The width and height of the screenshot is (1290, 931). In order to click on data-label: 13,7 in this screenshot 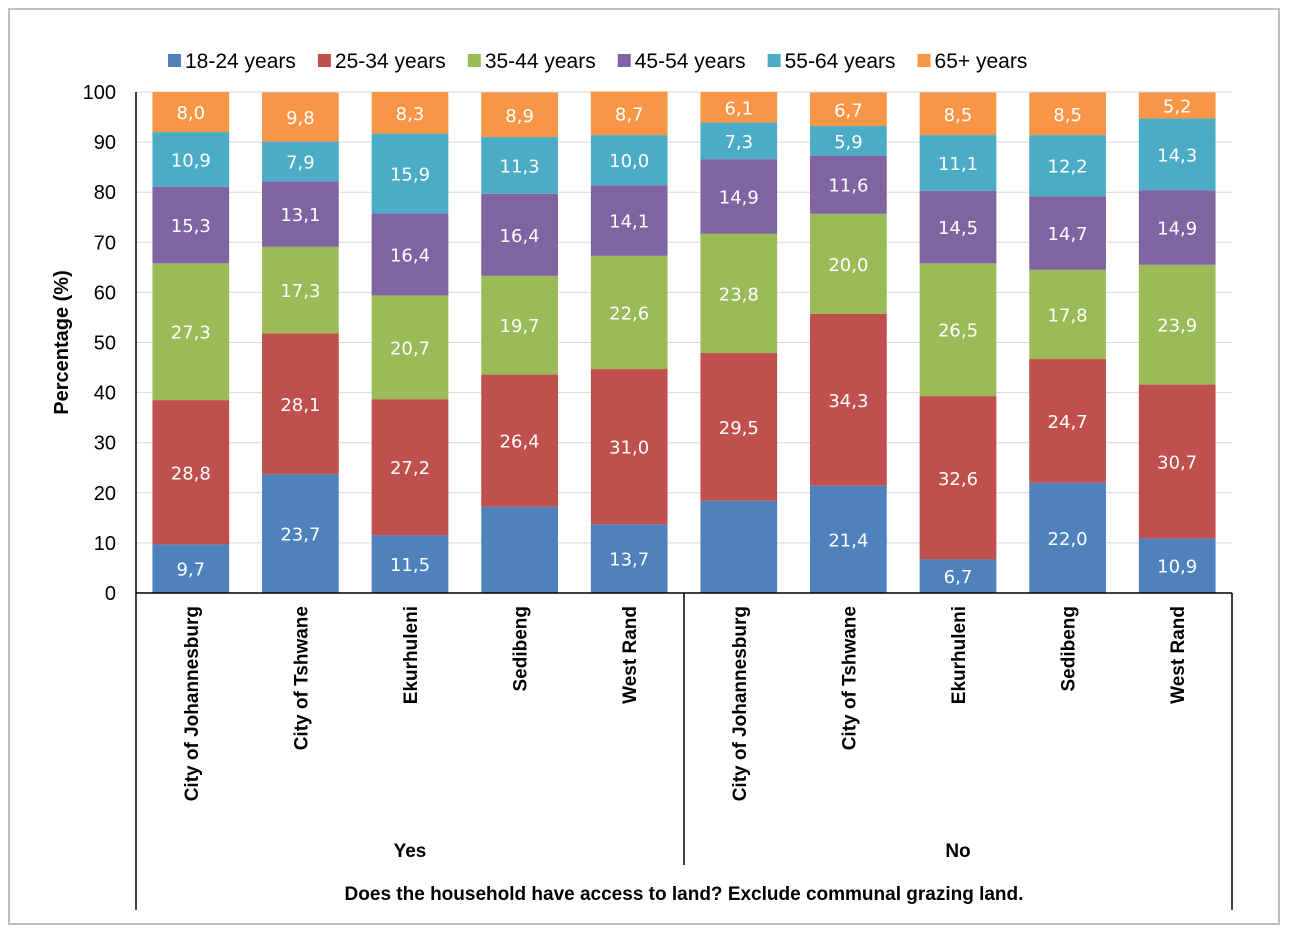, I will do `click(629, 560)`.